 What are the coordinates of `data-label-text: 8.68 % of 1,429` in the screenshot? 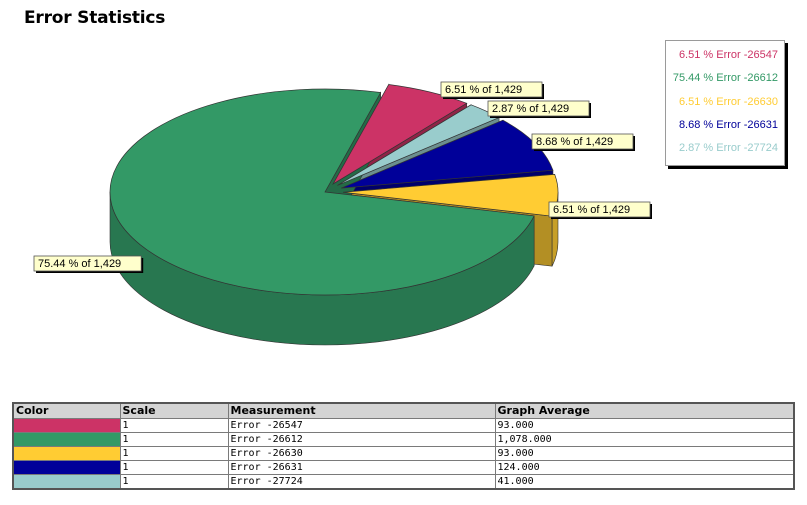 It's located at (574, 142).